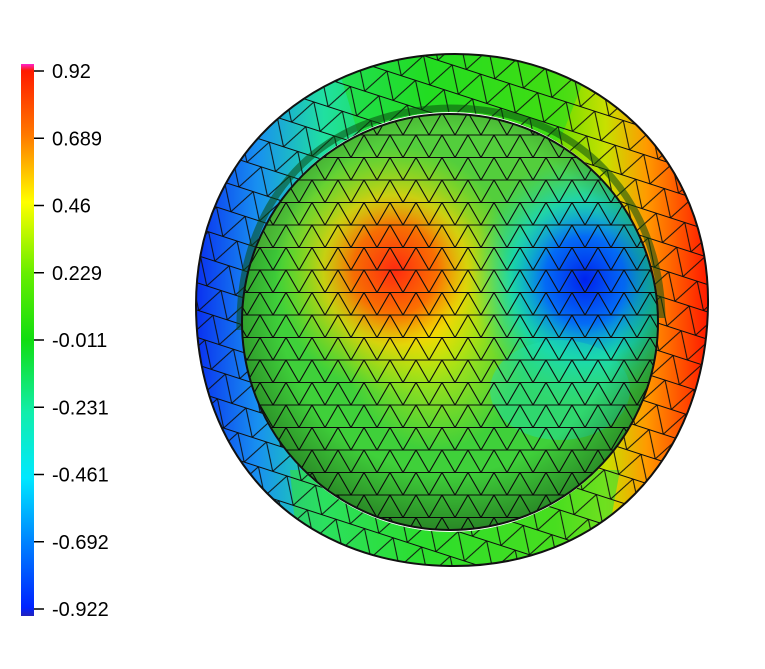 This screenshot has height=669, width=765. Describe the element at coordinates (79, 341) in the screenshot. I see `colorbar-tick-label: -0.011` at that location.